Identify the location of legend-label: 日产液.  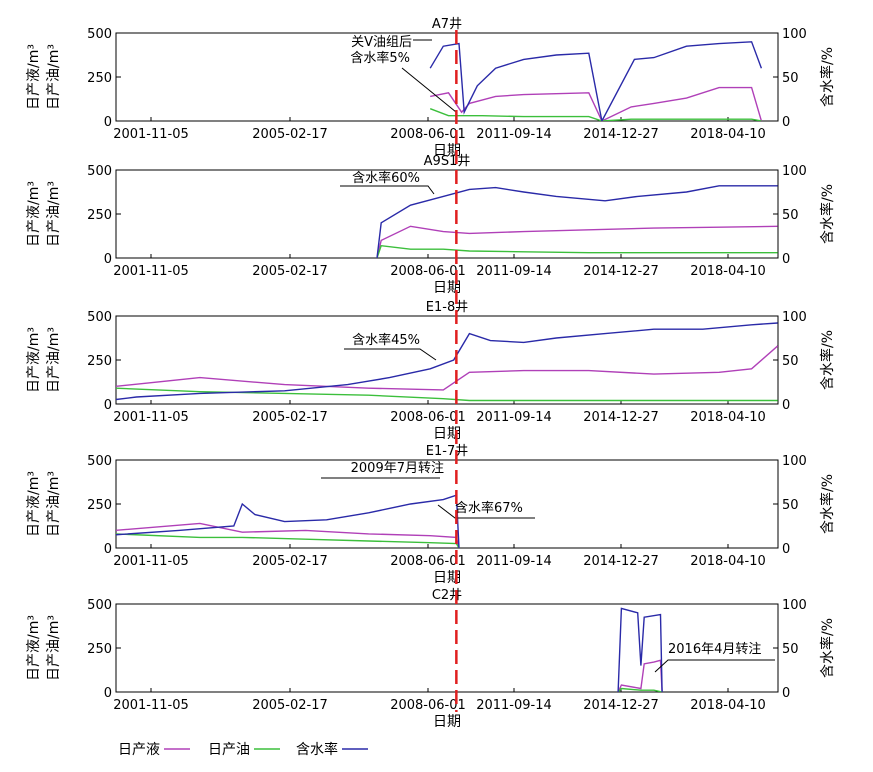
(139, 750).